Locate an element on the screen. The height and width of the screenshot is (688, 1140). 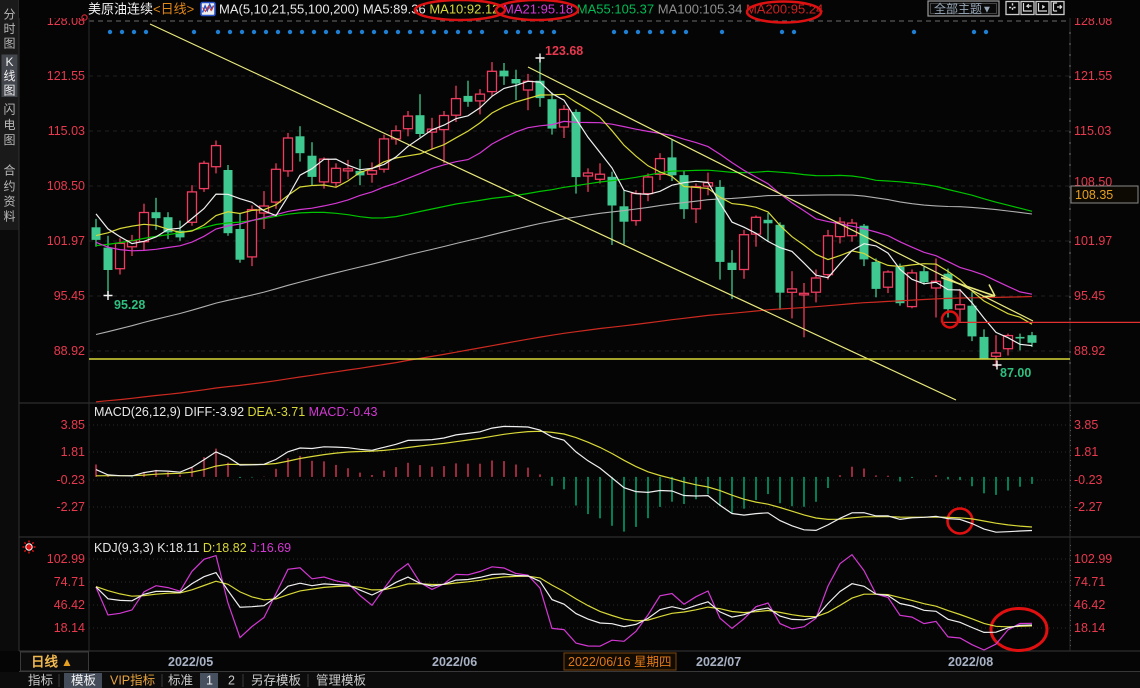
svg-text: 线 is located at coordinates (9, 76).